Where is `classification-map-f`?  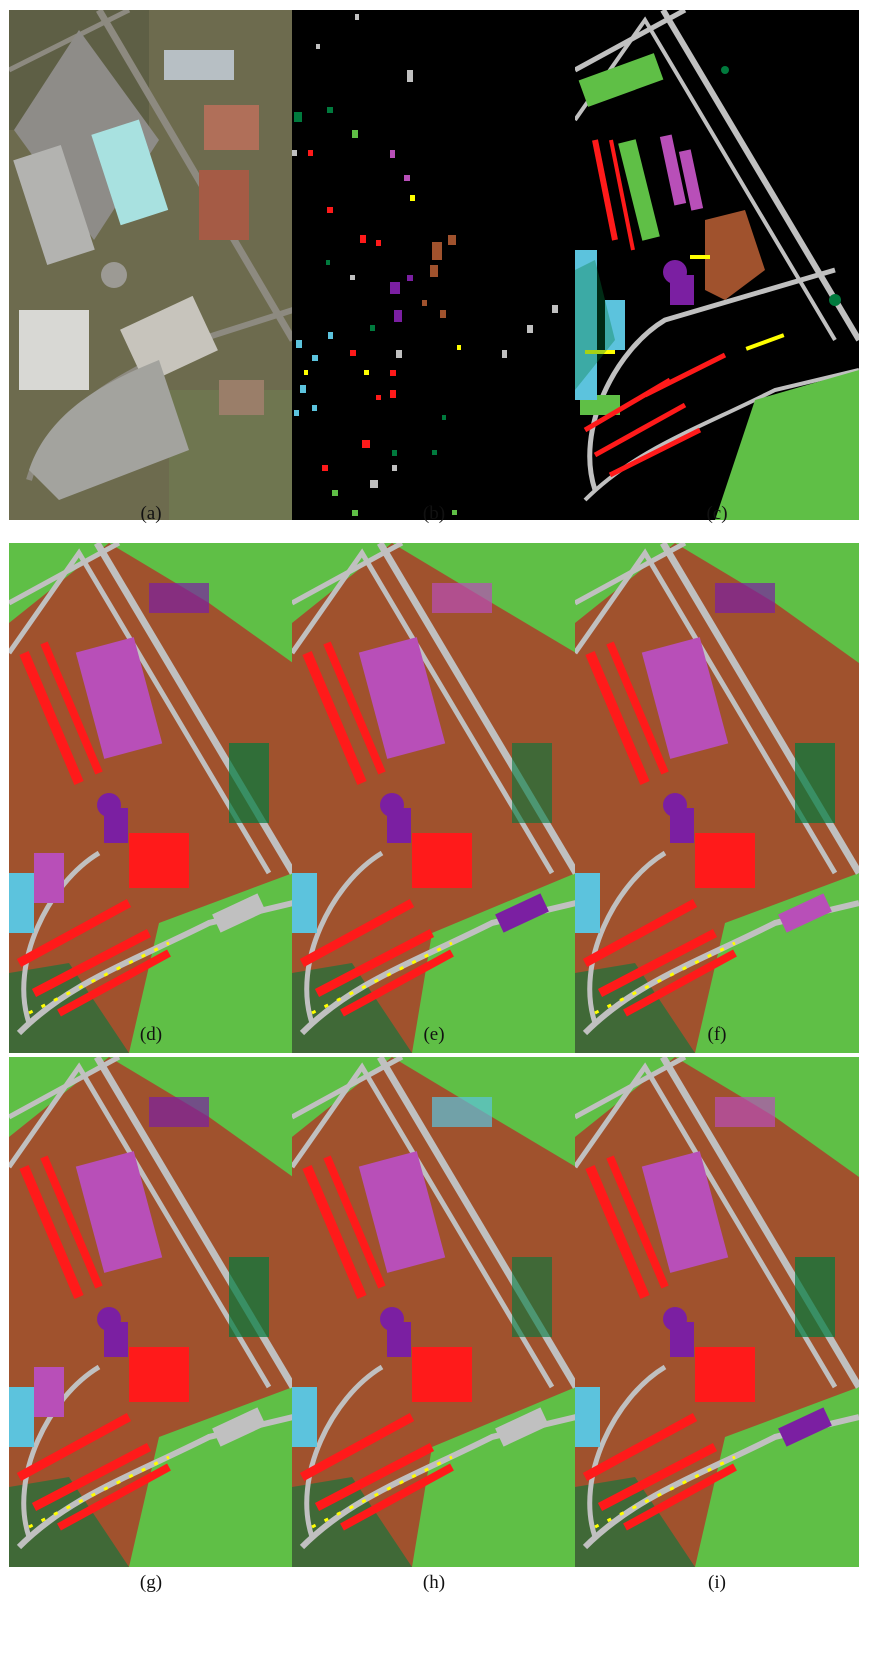
classification-map-f is located at coordinates (717, 798).